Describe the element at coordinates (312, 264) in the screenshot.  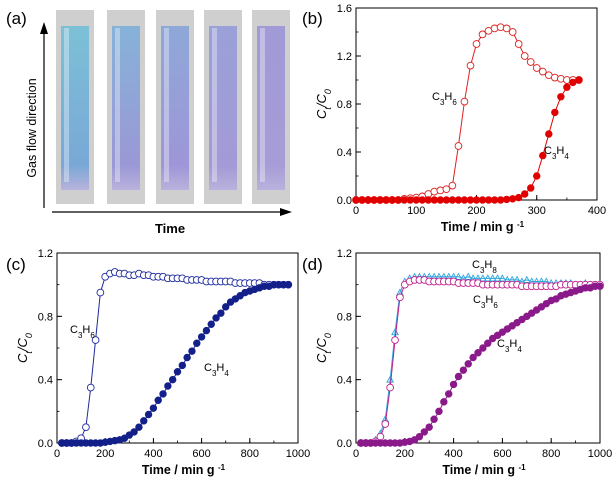
I see `panel-d-letter: (d)` at that location.